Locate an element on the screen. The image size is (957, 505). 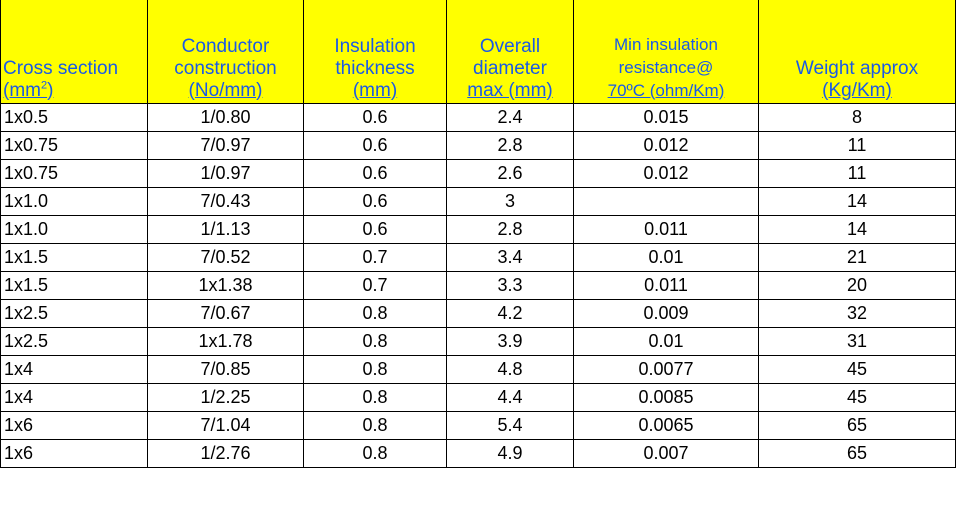
cell-diameter: 3 is located at coordinates (510, 201).